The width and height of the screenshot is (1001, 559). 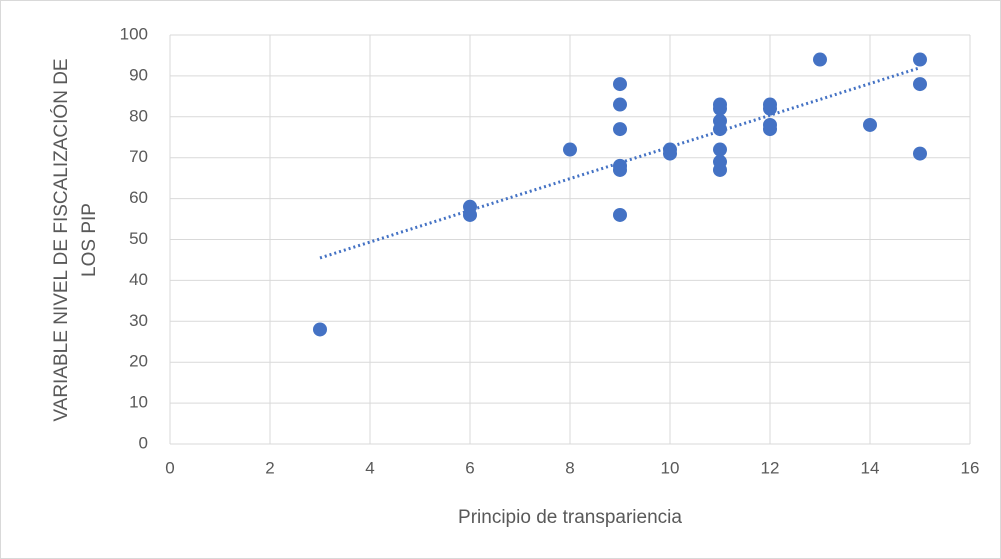 What do you see at coordinates (143, 442) in the screenshot?
I see `y-tick-label: 0` at bounding box center [143, 442].